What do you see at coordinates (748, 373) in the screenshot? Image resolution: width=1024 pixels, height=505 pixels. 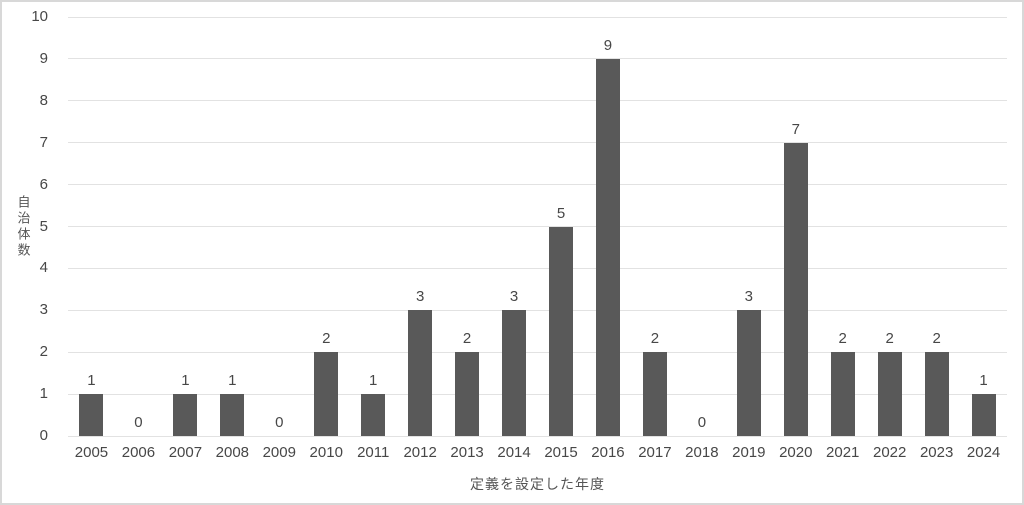 I see `bar-2019` at bounding box center [748, 373].